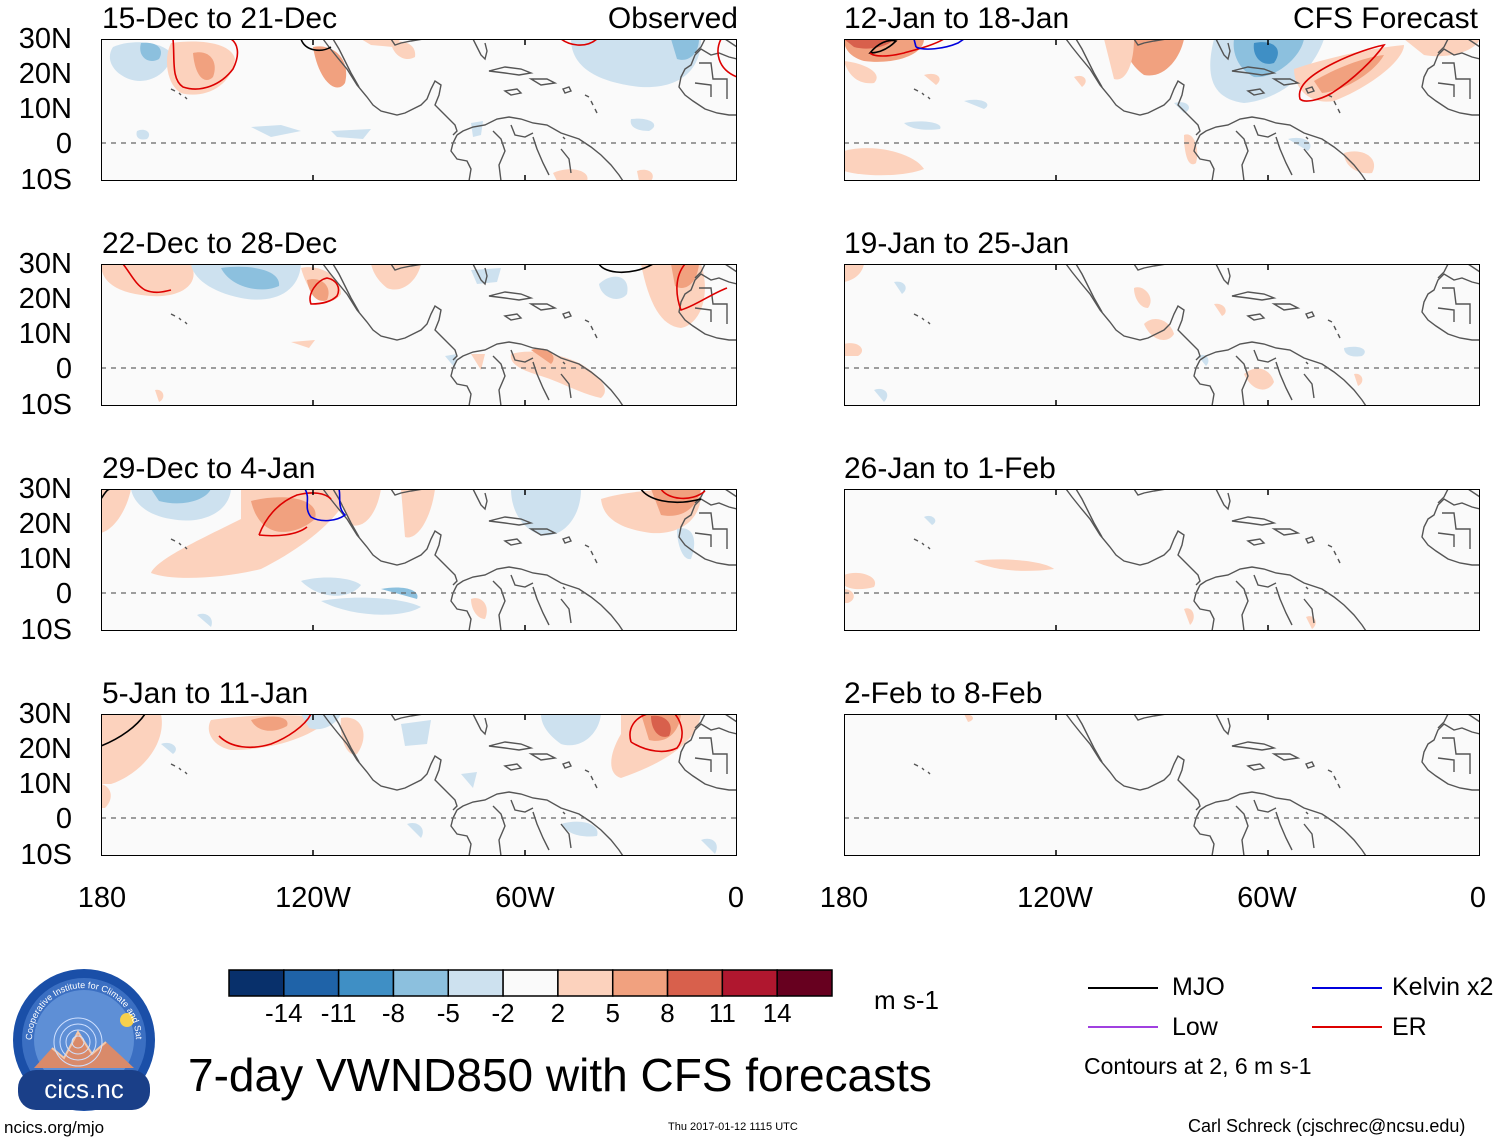 This screenshot has width=1510, height=1142. I want to click on panel-title: 26-Jan to 1-Feb, so click(950, 468).